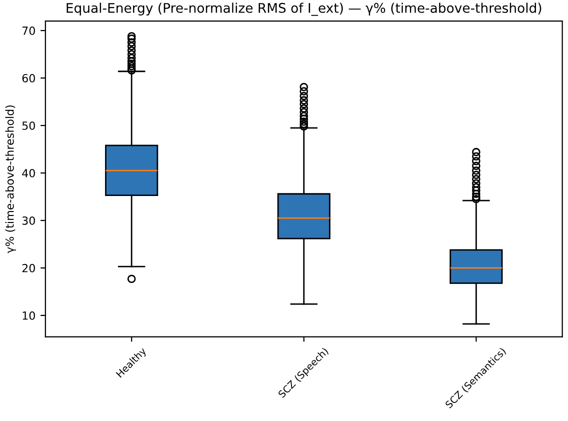  What do you see at coordinates (28, 173) in the screenshot?
I see `y-tick-label: 40` at bounding box center [28, 173].